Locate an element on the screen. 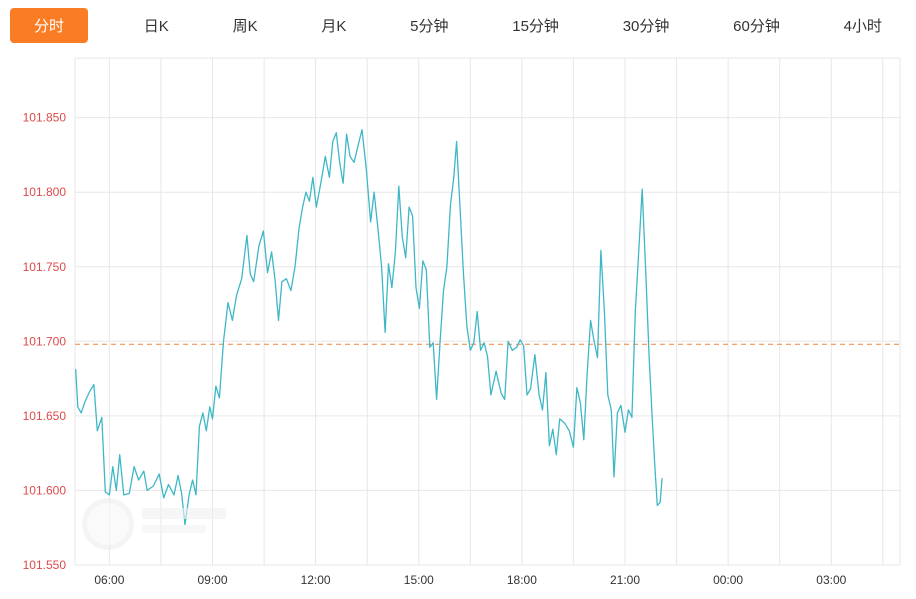 The height and width of the screenshot is (599, 916). x-axis-label: 18:00 is located at coordinates (522, 580).